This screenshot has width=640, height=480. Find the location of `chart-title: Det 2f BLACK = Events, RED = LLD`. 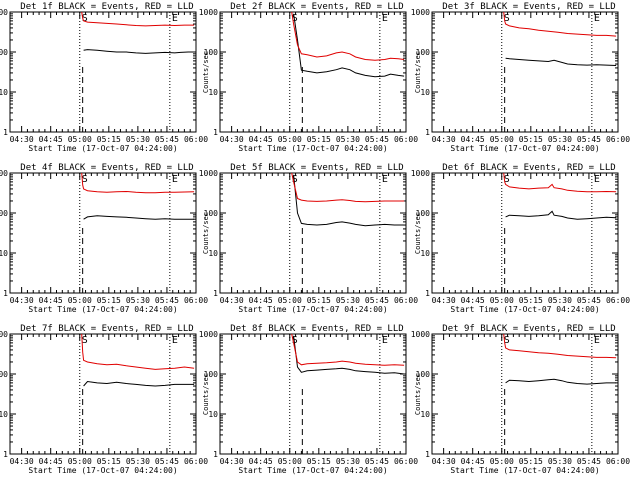

chart-title: Det 2f BLACK = Events, RED = LLD is located at coordinates (316, 7).